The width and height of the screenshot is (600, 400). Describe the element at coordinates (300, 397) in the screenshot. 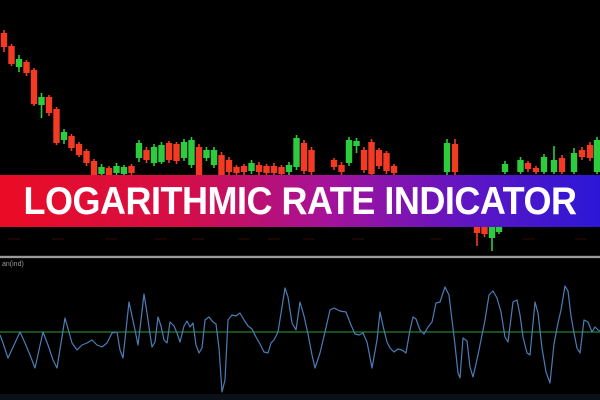

I see `window-bottom-edge` at that location.